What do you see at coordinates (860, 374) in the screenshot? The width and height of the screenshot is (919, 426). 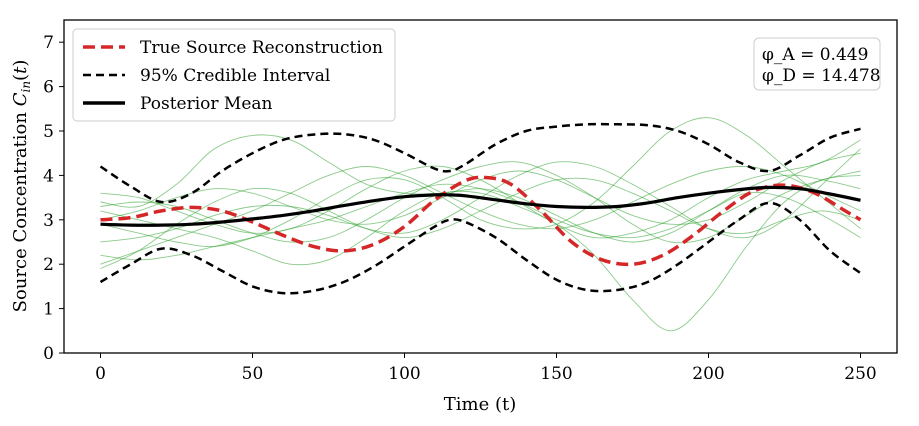 I see `x-tick-label: 250` at bounding box center [860, 374].